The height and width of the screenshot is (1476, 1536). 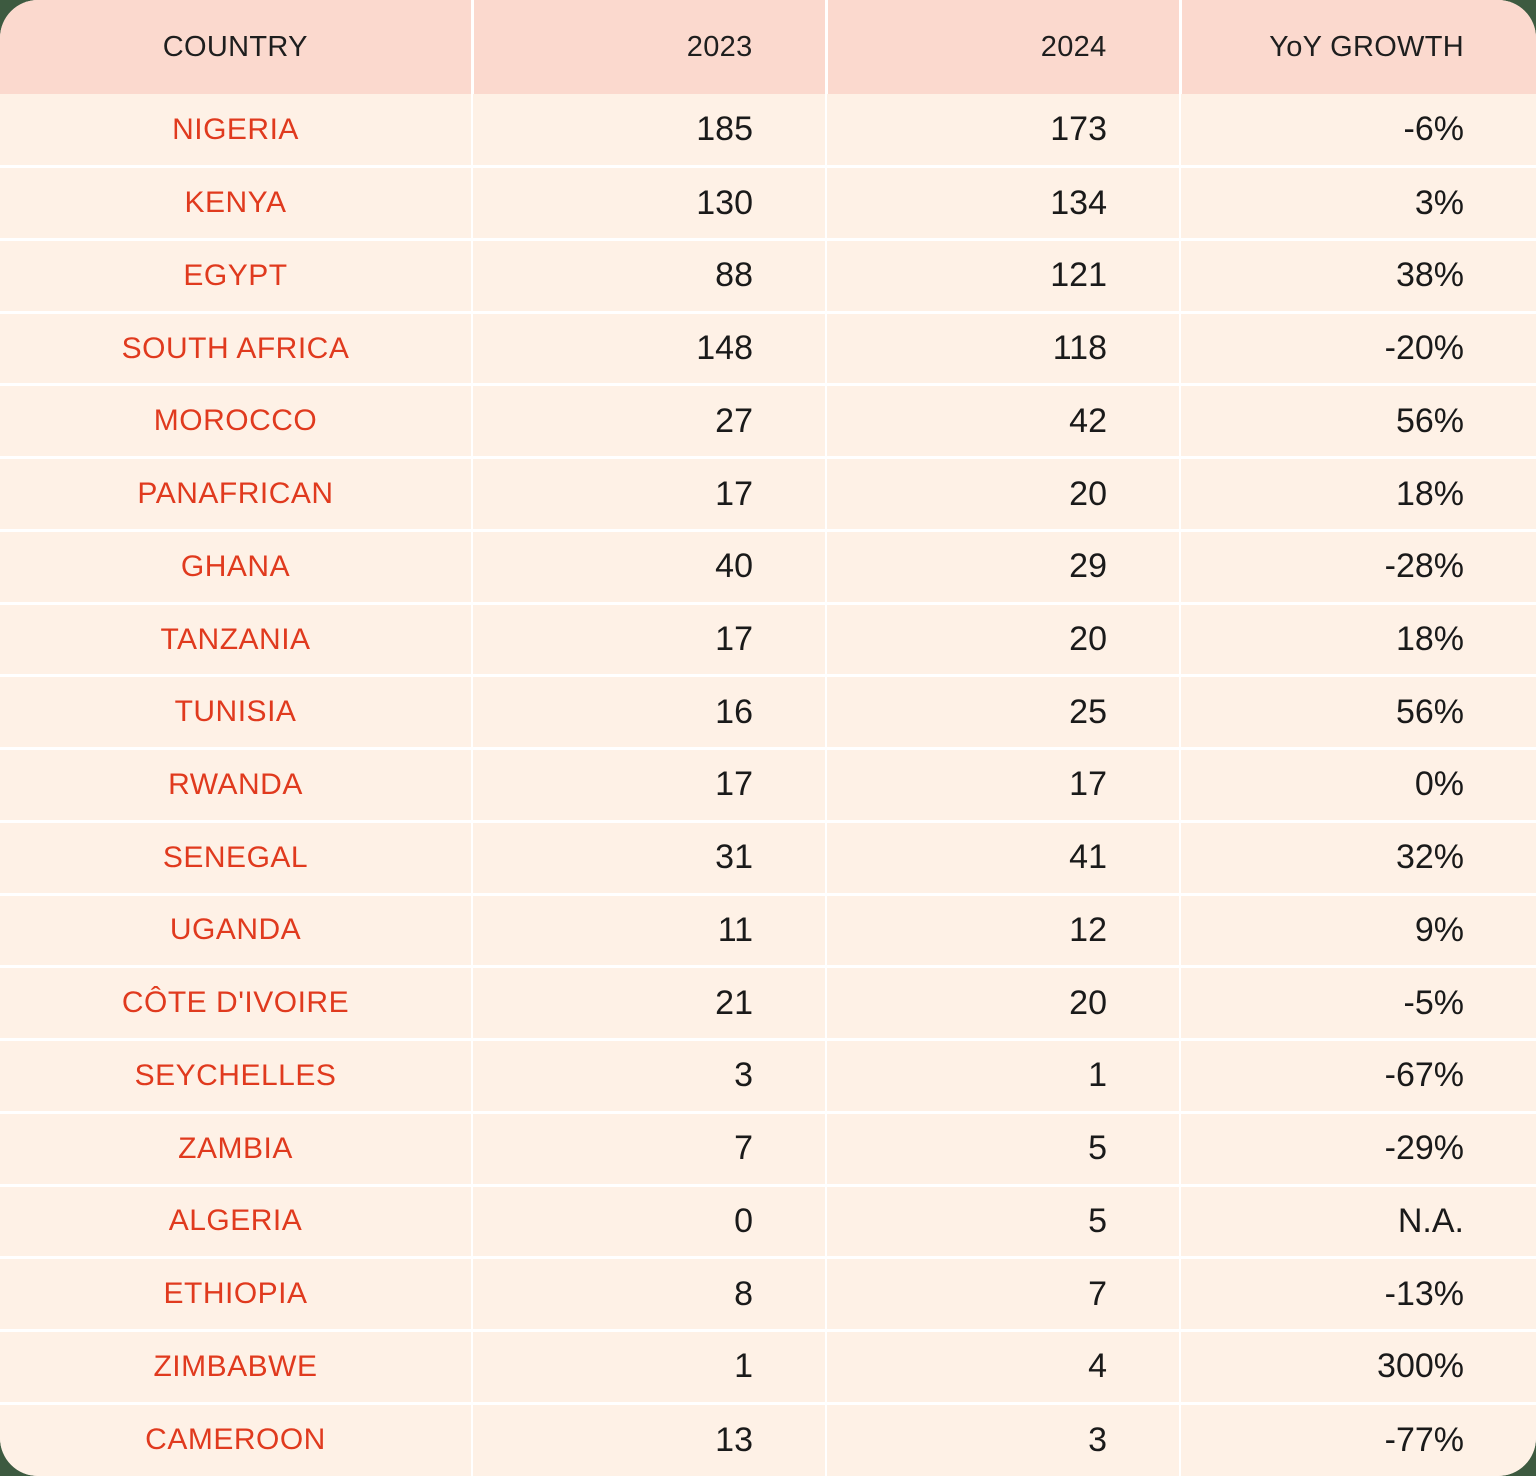 What do you see at coordinates (236, 929) in the screenshot?
I see `country-cell: UGANDA` at bounding box center [236, 929].